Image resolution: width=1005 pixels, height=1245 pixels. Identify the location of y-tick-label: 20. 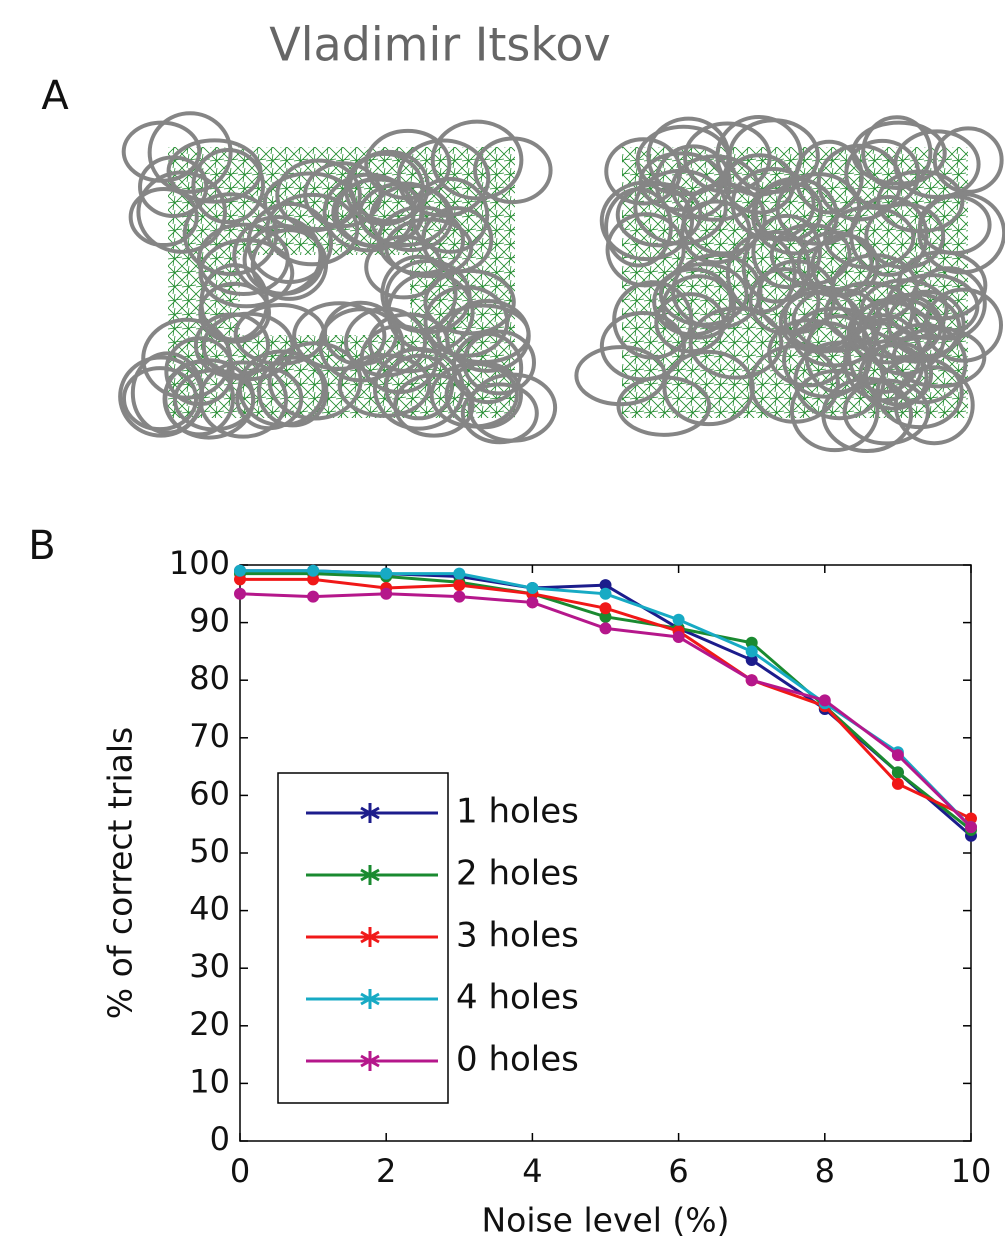
(209, 1024).